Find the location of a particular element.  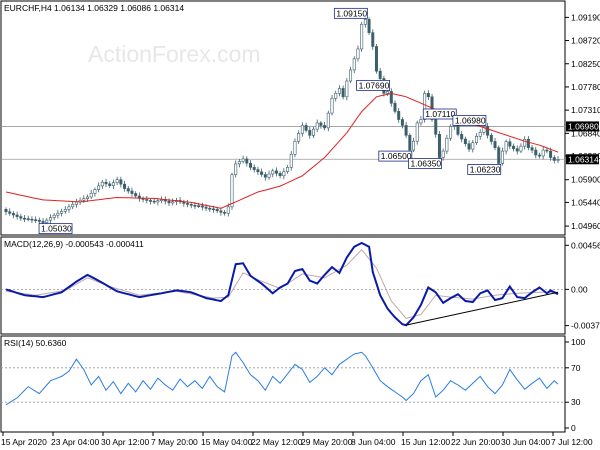

macd-trendline is located at coordinates (482, 308).